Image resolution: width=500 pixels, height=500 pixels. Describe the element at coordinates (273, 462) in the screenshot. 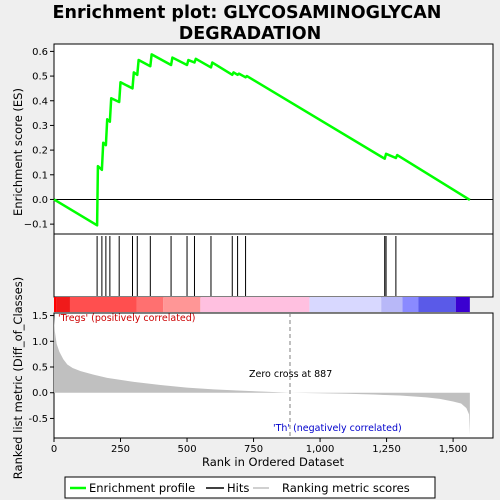

I see `x-axis-label: Rank in Ordered Dataset` at that location.